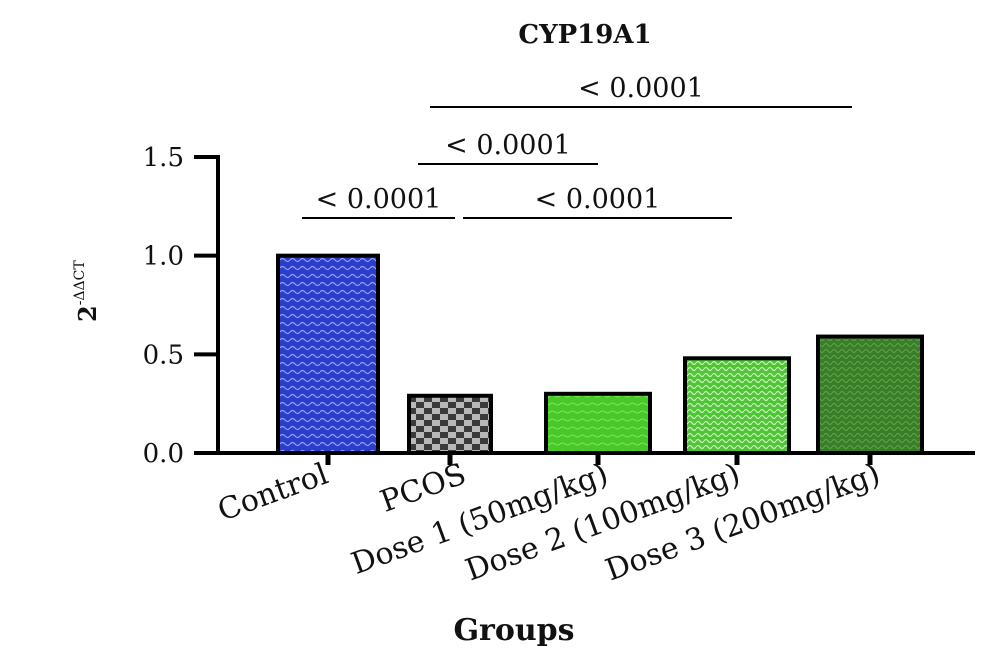 The height and width of the screenshot is (656, 1000). Describe the element at coordinates (80, 283) in the screenshot. I see `y-axis-title-sup: -ΔΔCT` at that location.